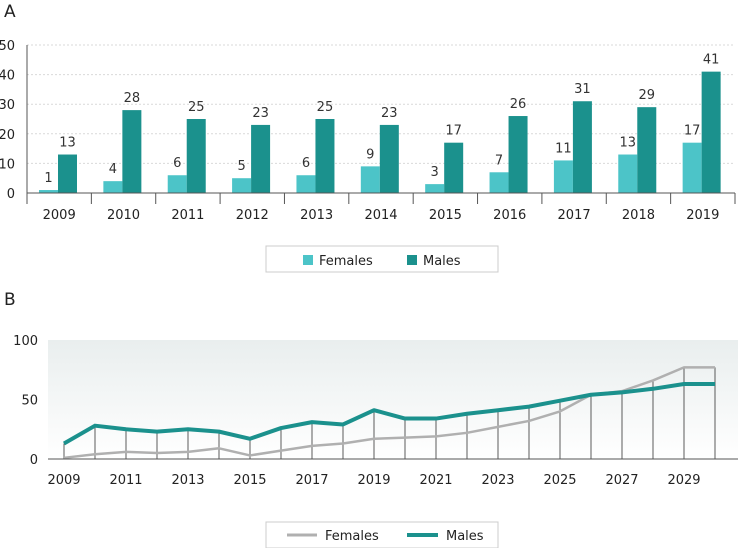 The width and height of the screenshot is (738, 548). Describe the element at coordinates (559, 480) in the screenshot. I see `x-tick-label: 2025` at that location.